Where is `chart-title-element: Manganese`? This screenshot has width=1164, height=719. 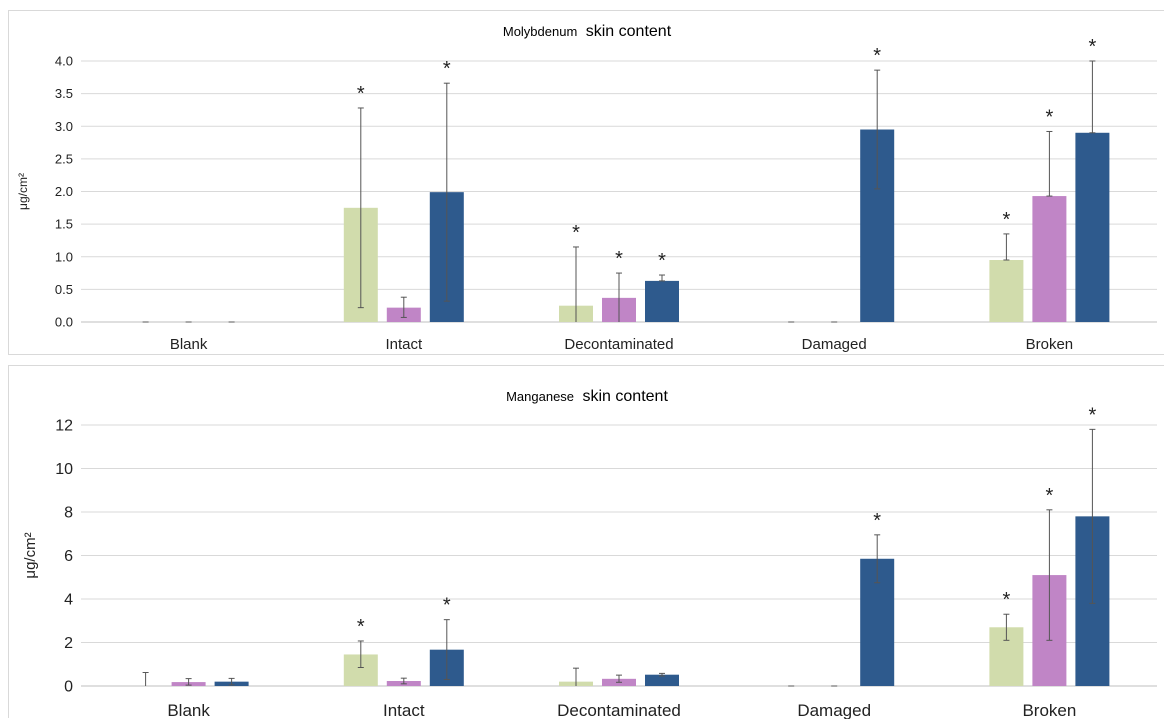 chart-title-element: Manganese is located at coordinates (540, 396).